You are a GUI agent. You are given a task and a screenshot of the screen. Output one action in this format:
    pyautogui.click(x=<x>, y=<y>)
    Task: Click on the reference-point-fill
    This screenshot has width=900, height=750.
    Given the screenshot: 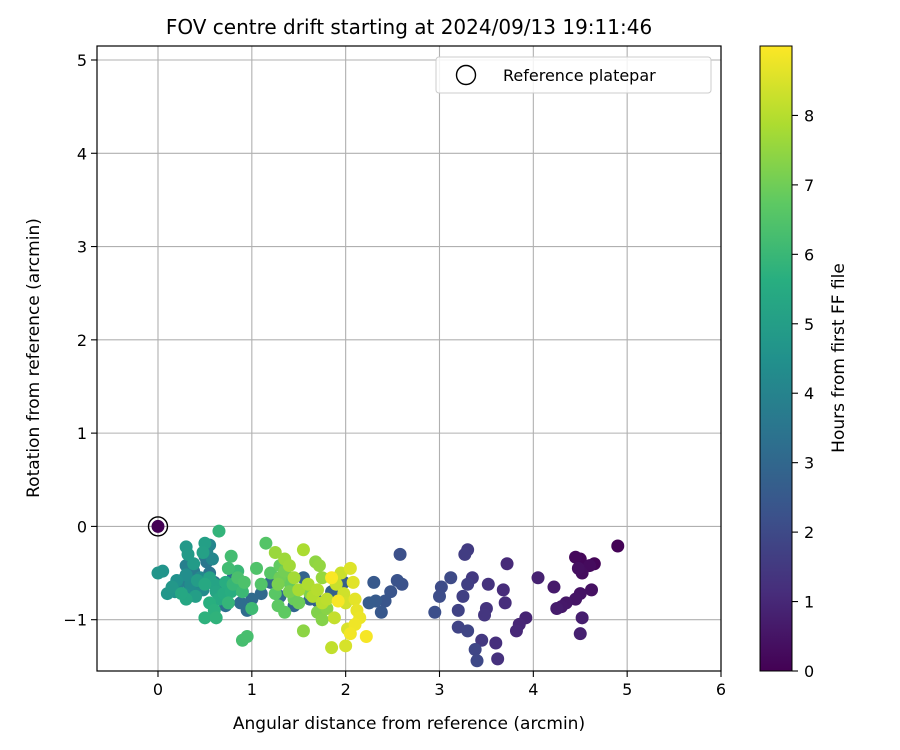 What is the action you would take?
    pyautogui.click(x=158, y=526)
    